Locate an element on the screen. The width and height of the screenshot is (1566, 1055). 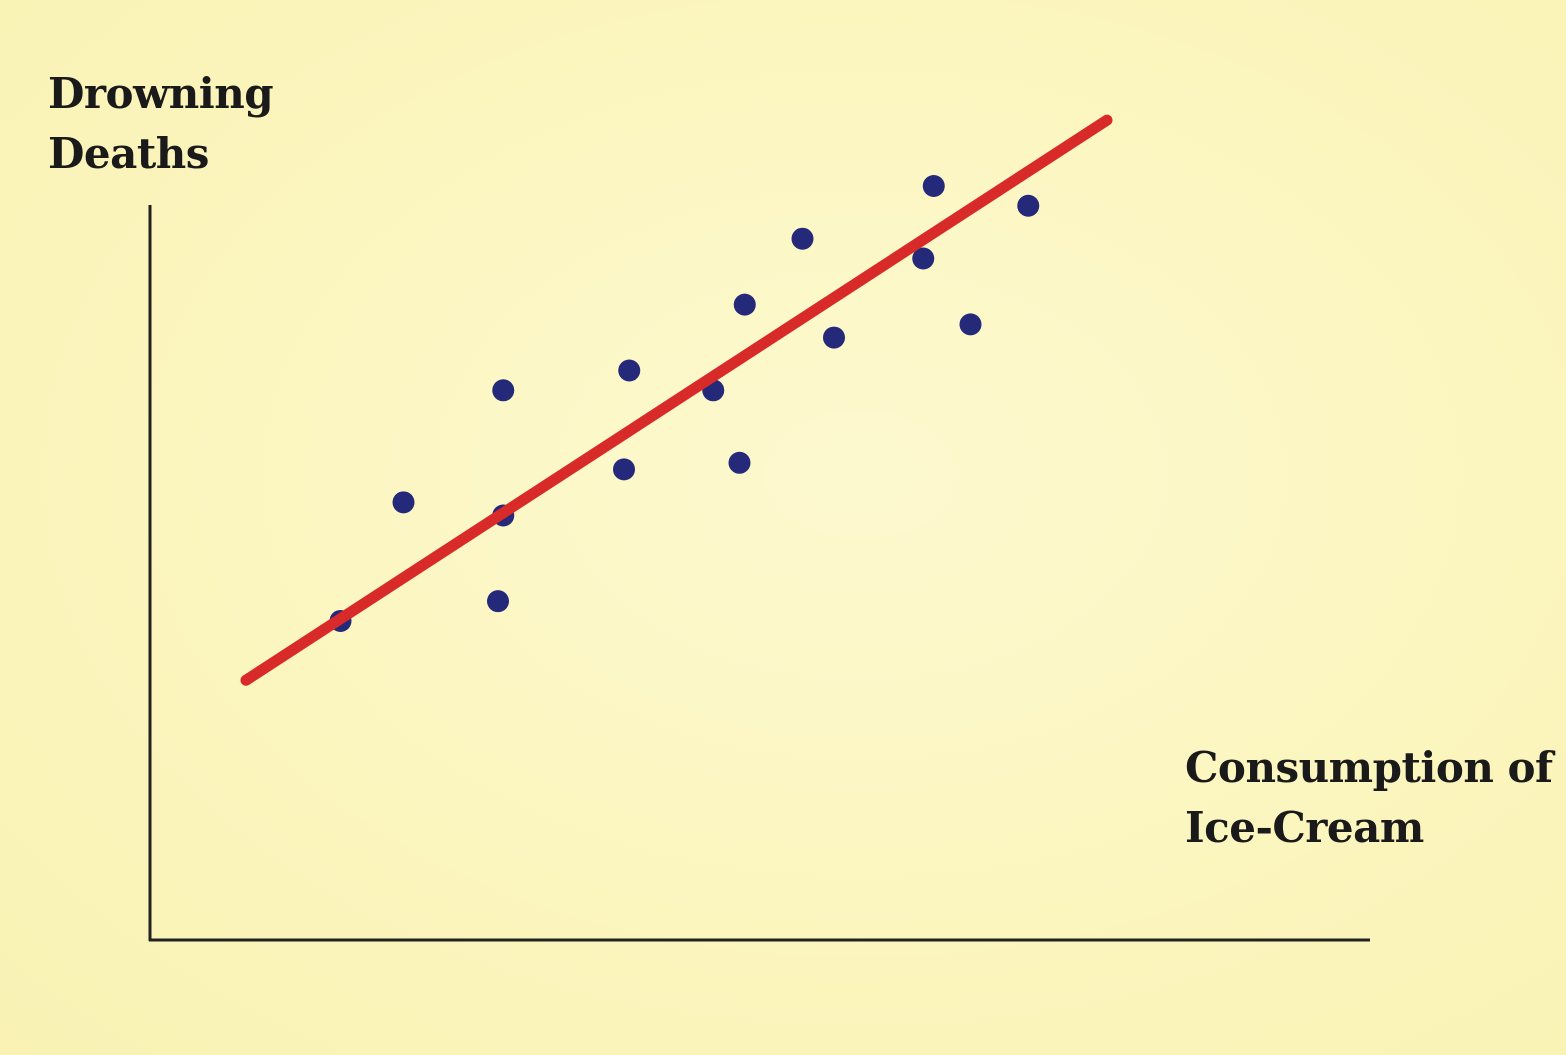
y-axis-label: Drowning Deaths is located at coordinates (161, 124).